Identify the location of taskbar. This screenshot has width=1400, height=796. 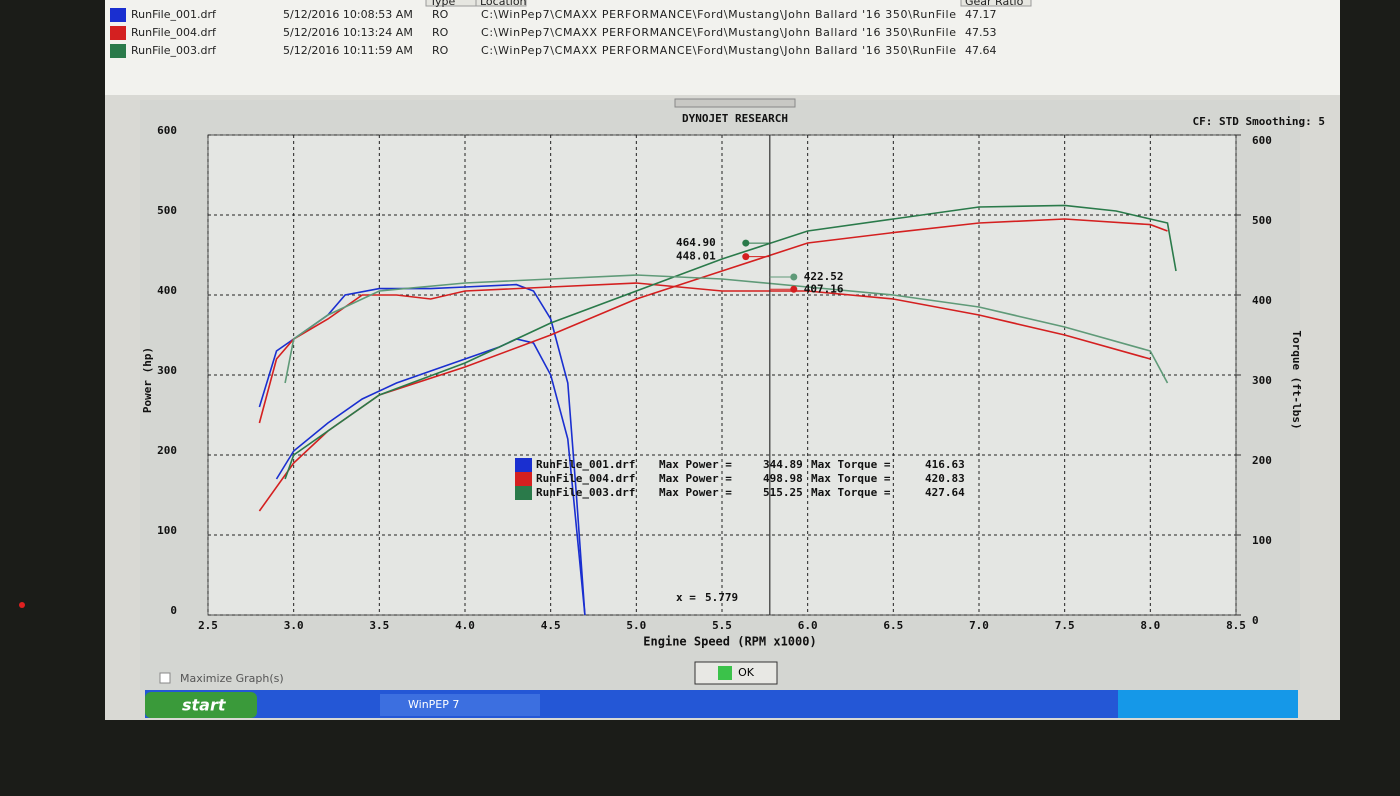
(721, 704).